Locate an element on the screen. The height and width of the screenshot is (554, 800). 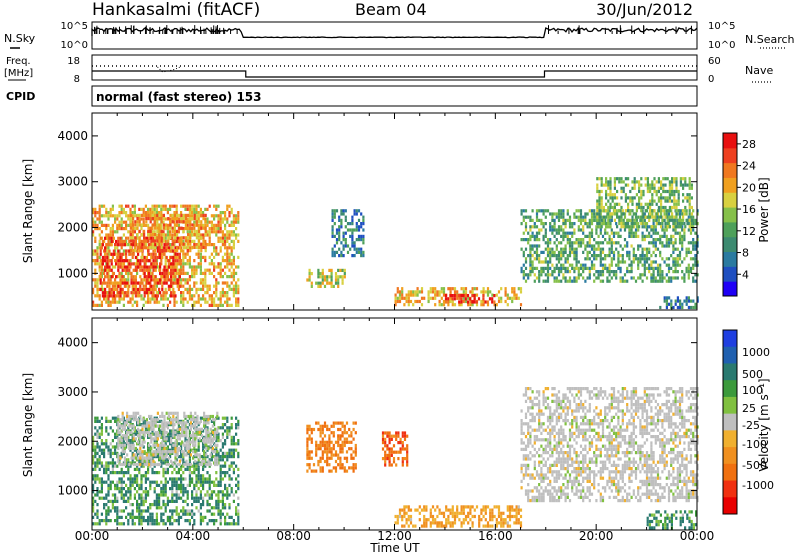
nave-dip is located at coordinates (169, 69).